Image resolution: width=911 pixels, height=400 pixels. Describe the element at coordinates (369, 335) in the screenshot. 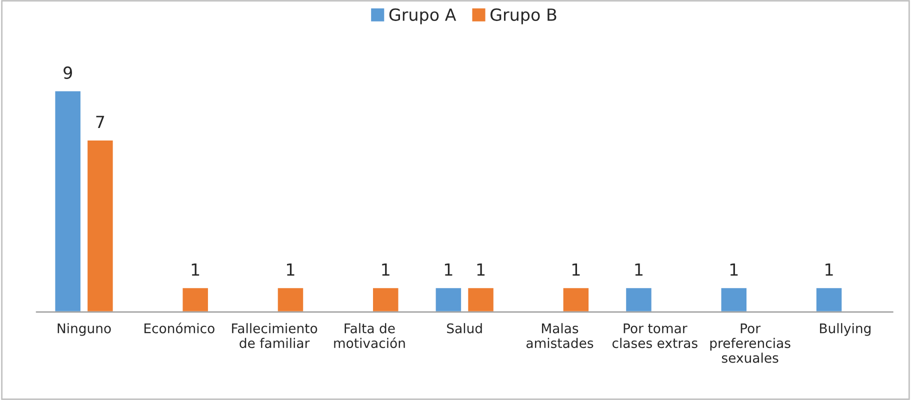

I see `x-tick-label: Falta de motivación` at that location.